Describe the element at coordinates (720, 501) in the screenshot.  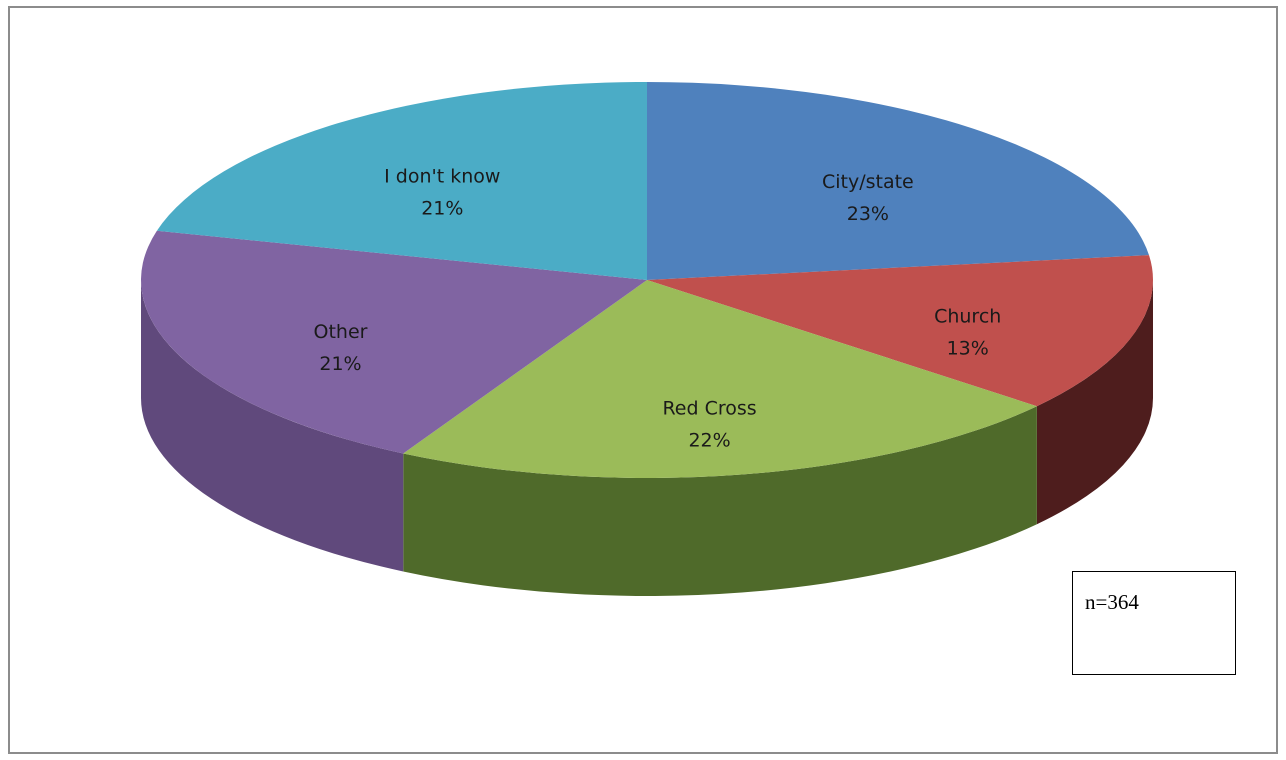
I see `pie-side-red-cross` at that location.